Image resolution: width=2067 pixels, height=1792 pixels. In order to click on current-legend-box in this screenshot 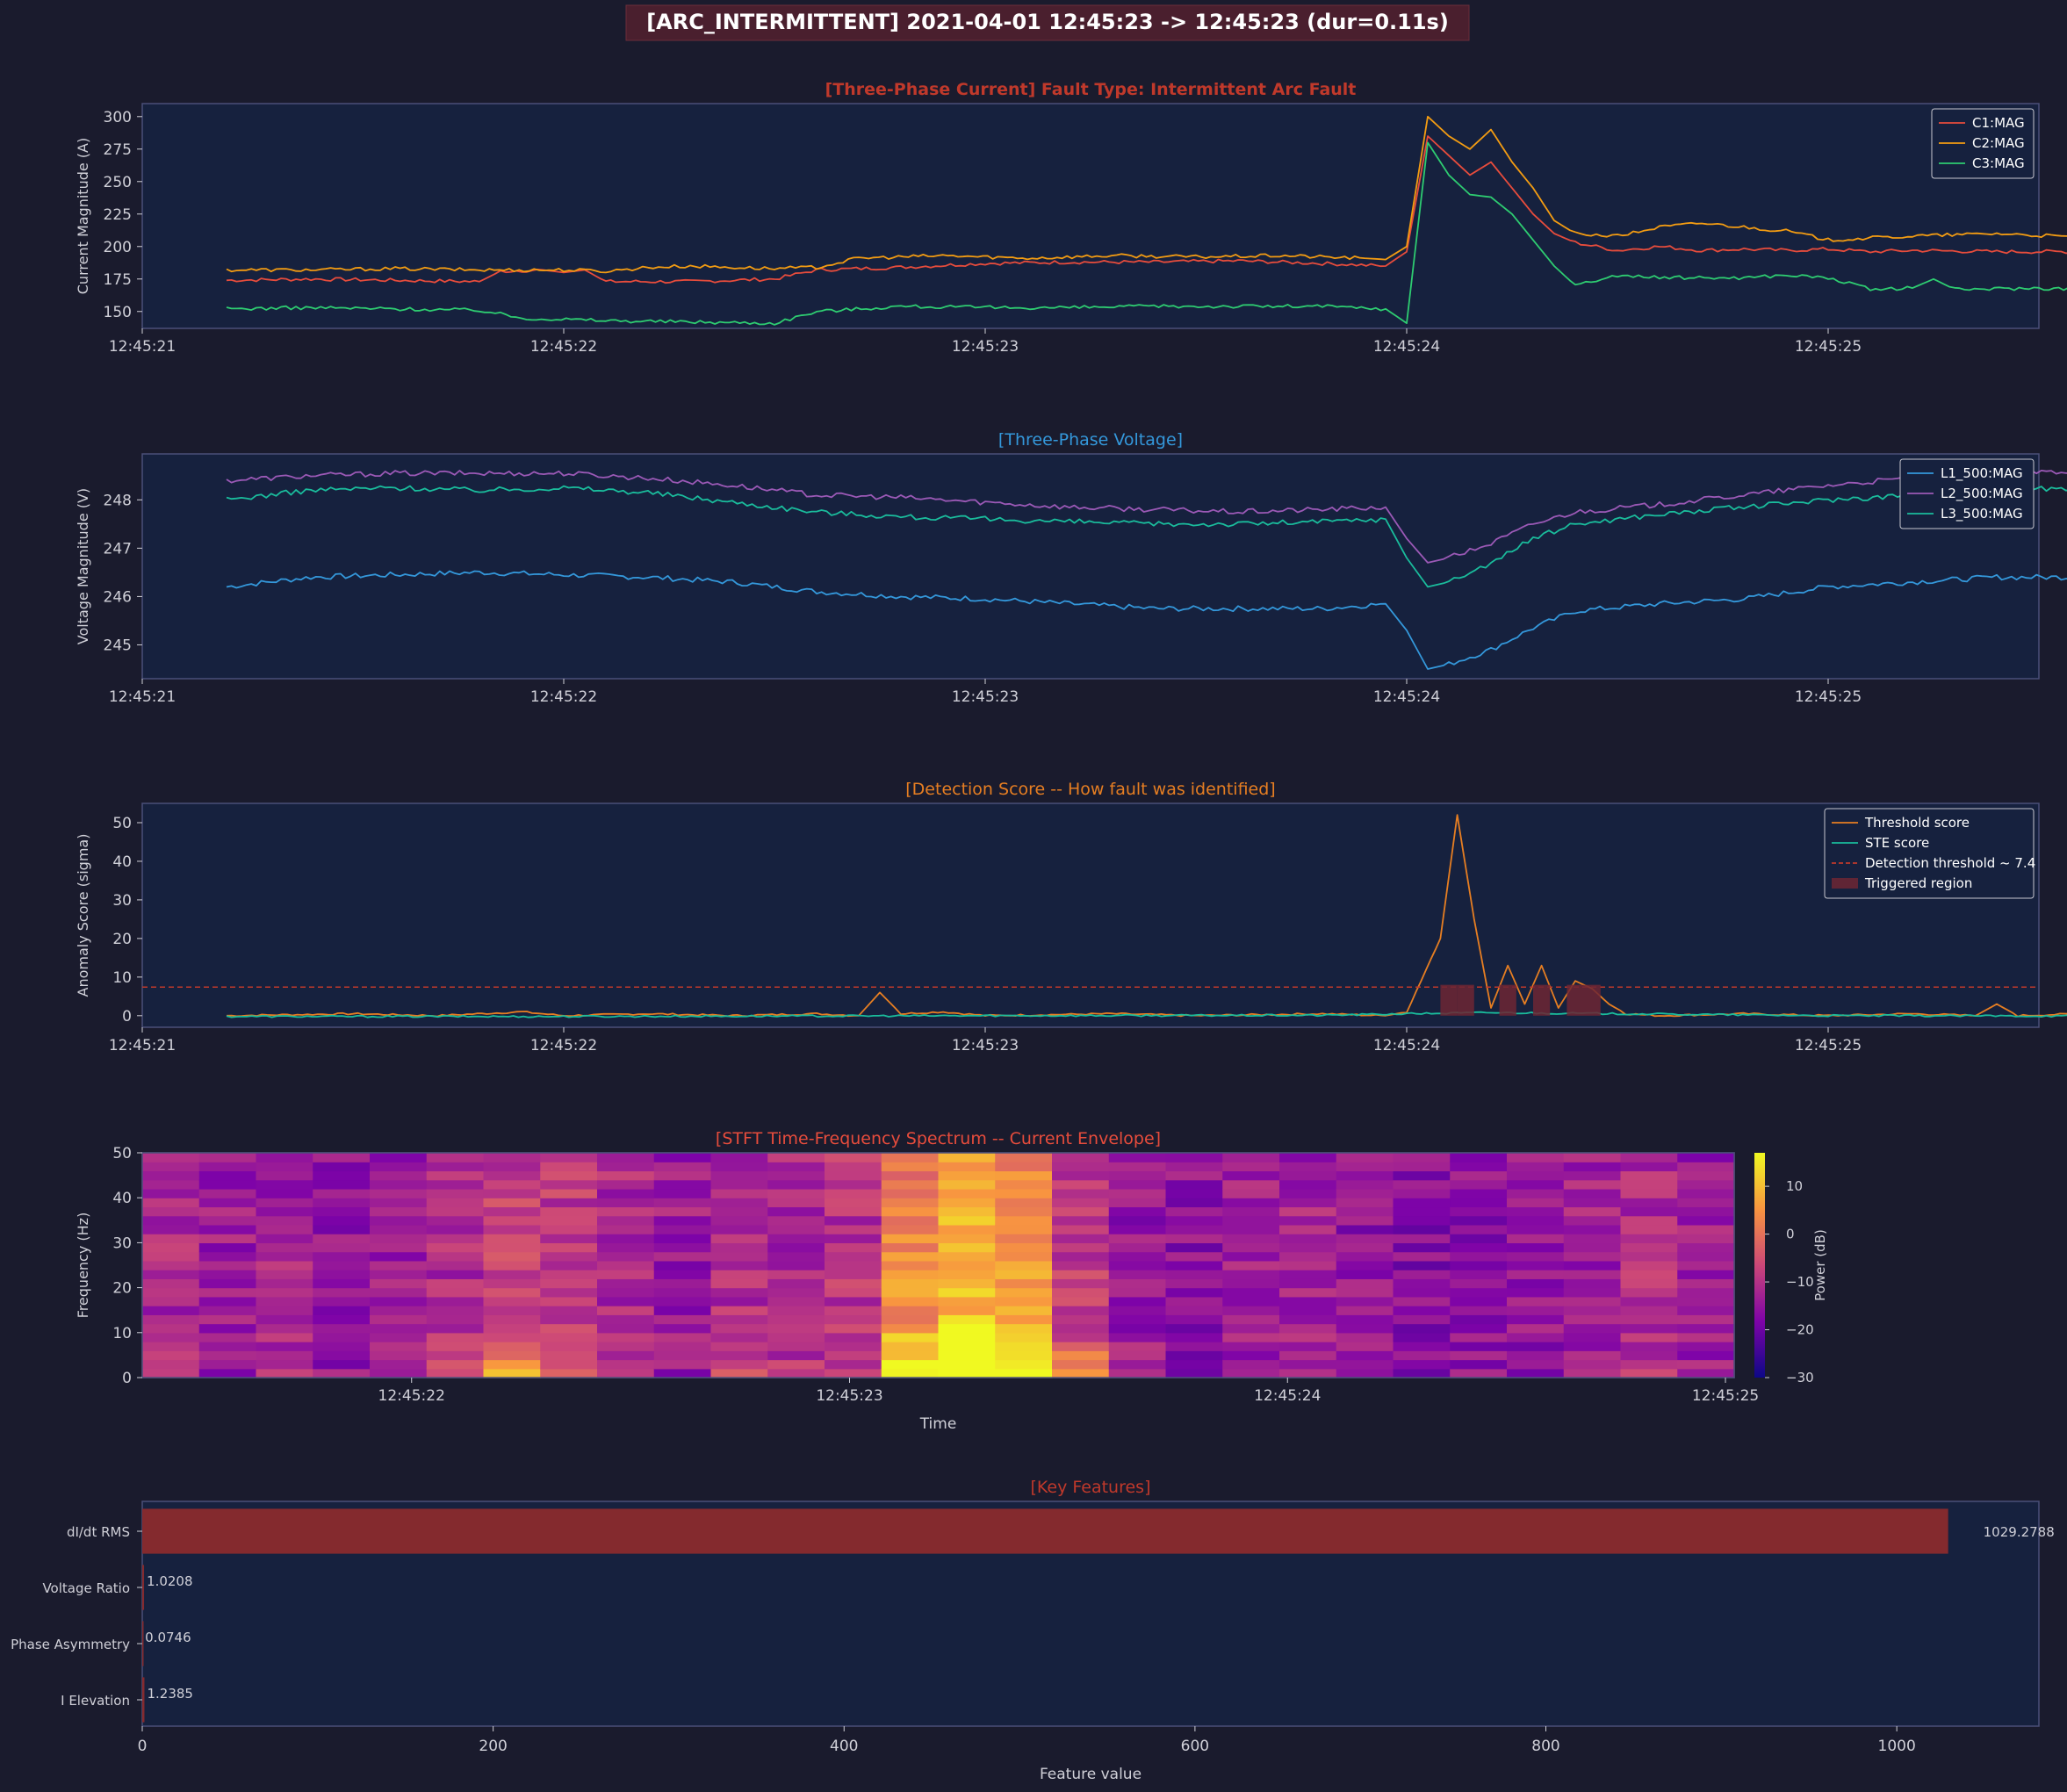, I will do `click(1983, 143)`.